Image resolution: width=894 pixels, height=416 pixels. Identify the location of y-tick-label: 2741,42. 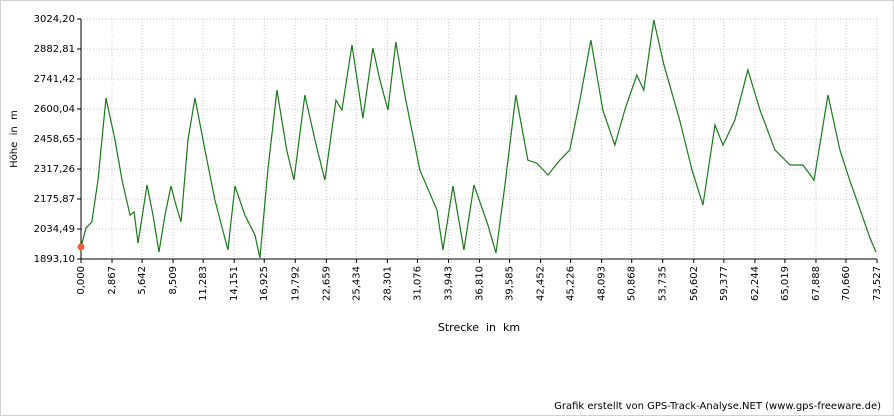
(54, 79).